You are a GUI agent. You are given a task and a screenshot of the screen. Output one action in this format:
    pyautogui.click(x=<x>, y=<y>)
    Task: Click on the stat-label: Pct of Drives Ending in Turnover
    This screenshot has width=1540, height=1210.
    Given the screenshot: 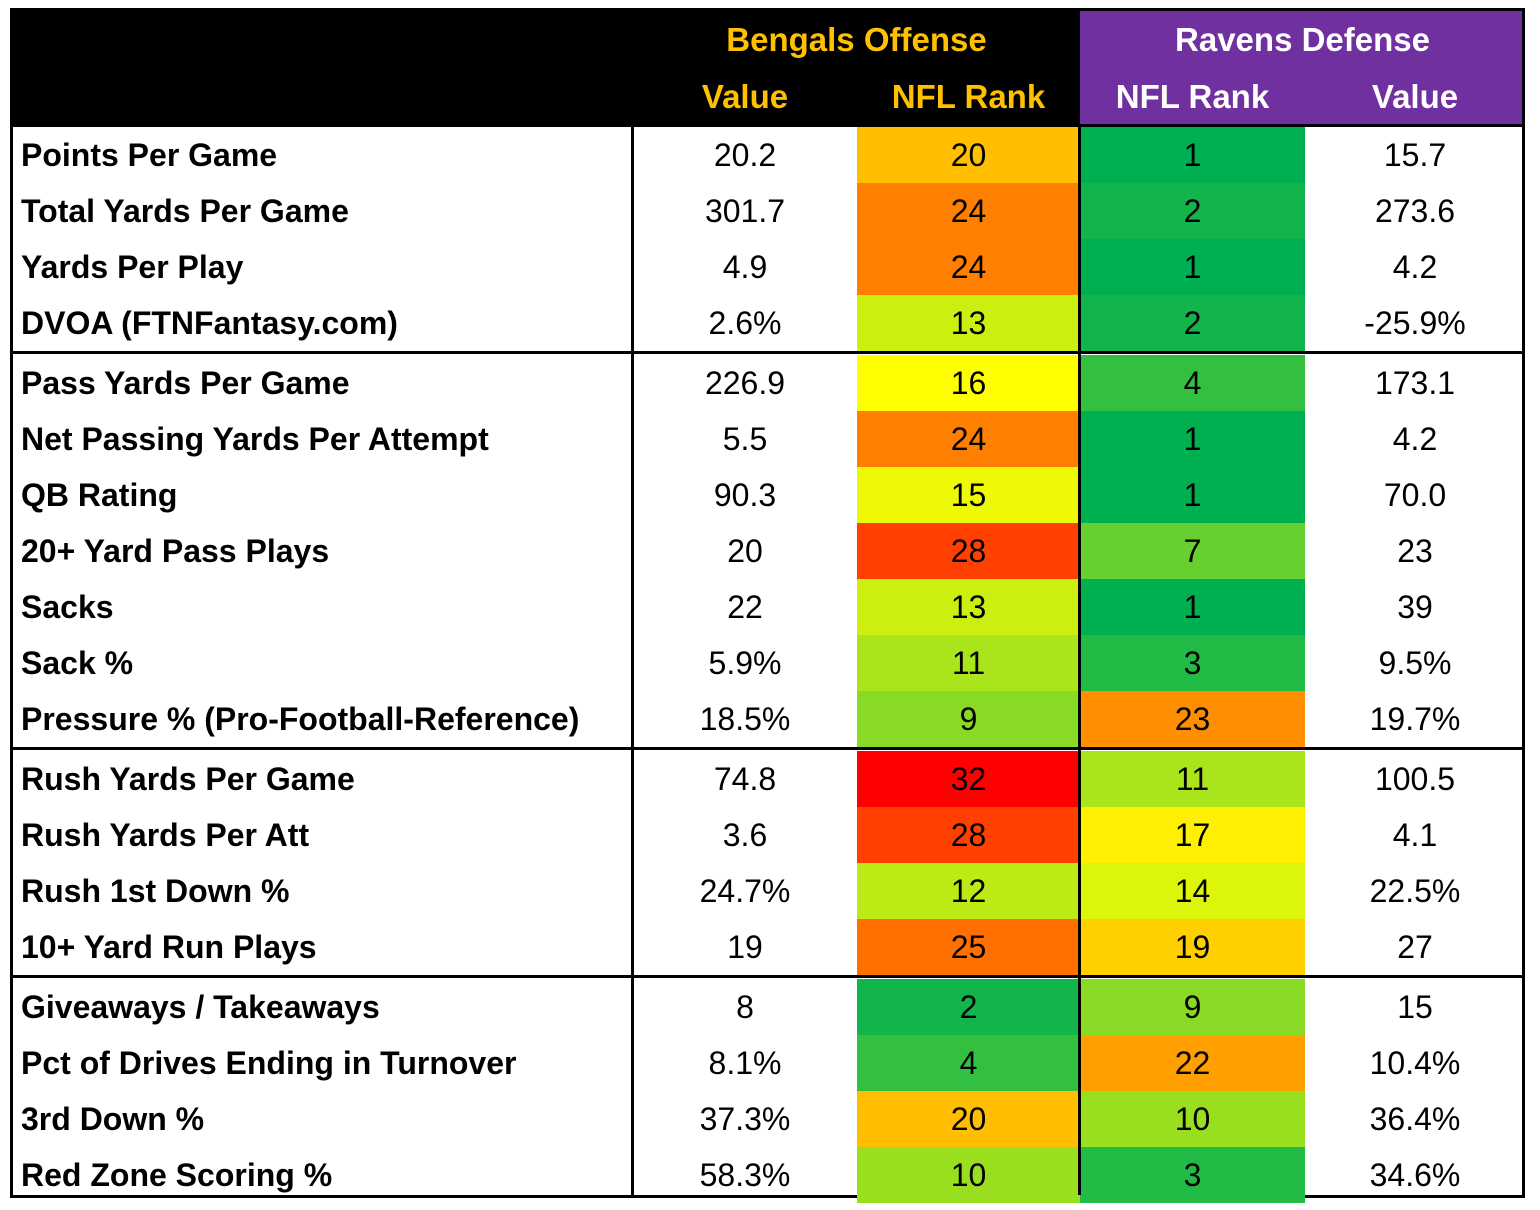 What is the action you would take?
    pyautogui.click(x=269, y=1062)
    